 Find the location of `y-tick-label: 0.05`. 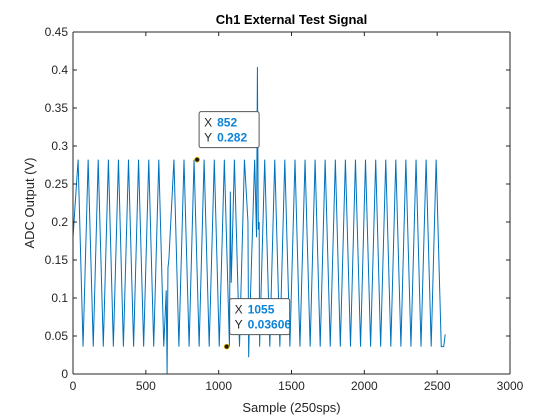

y-tick-label: 0.05 is located at coordinates (57, 336).